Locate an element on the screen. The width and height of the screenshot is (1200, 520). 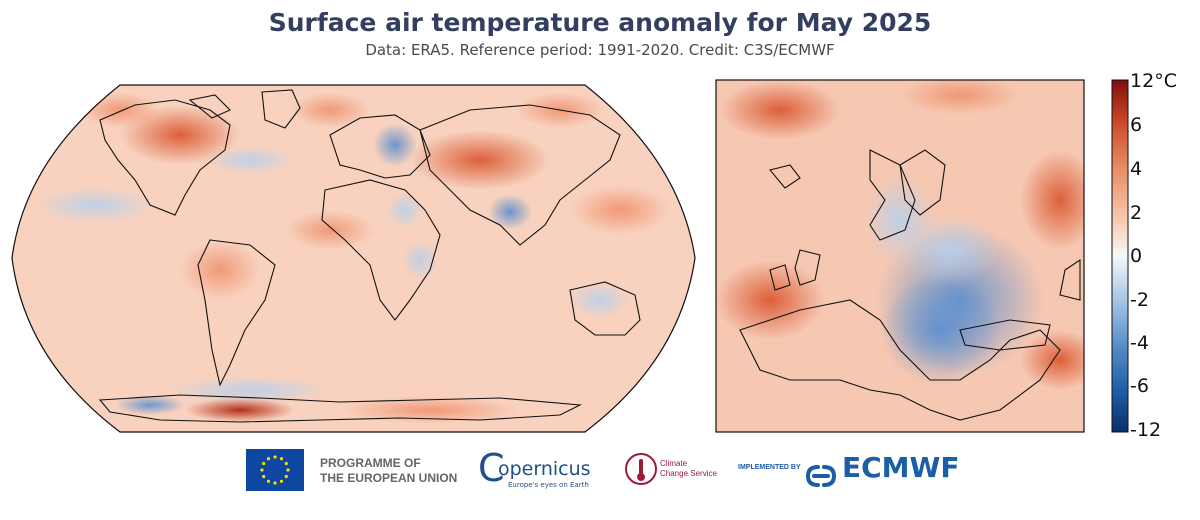
ecmwf-wordmark: ECMWF is located at coordinates (901, 467).